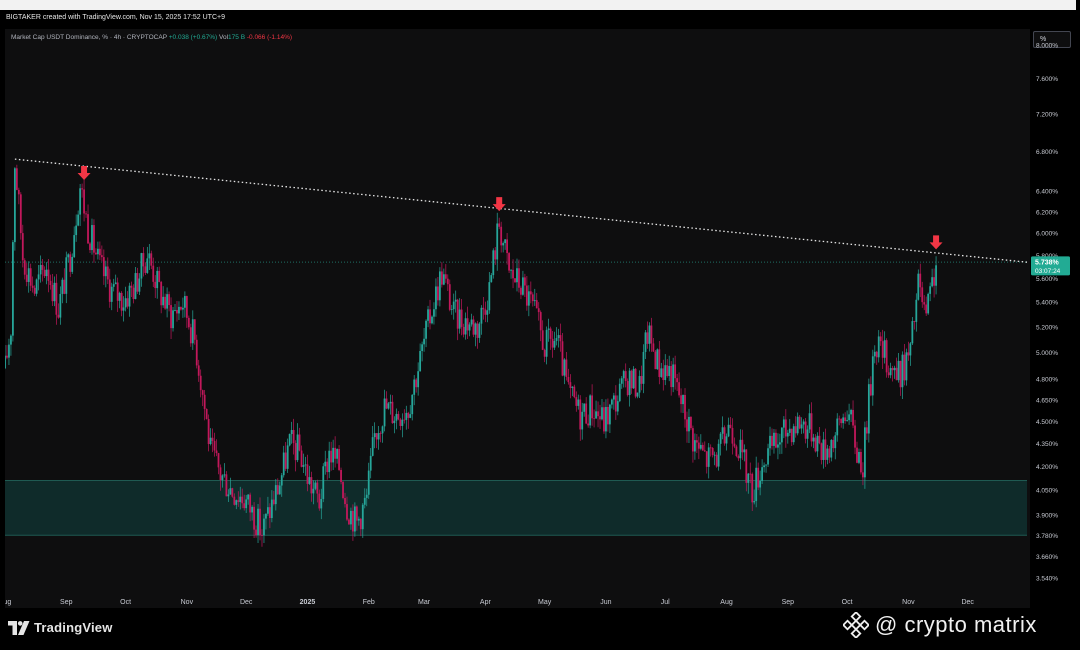 Image resolution: width=1080 pixels, height=650 pixels. What do you see at coordinates (60, 627) in the screenshot?
I see `tradingview-logo: TradingView` at bounding box center [60, 627].